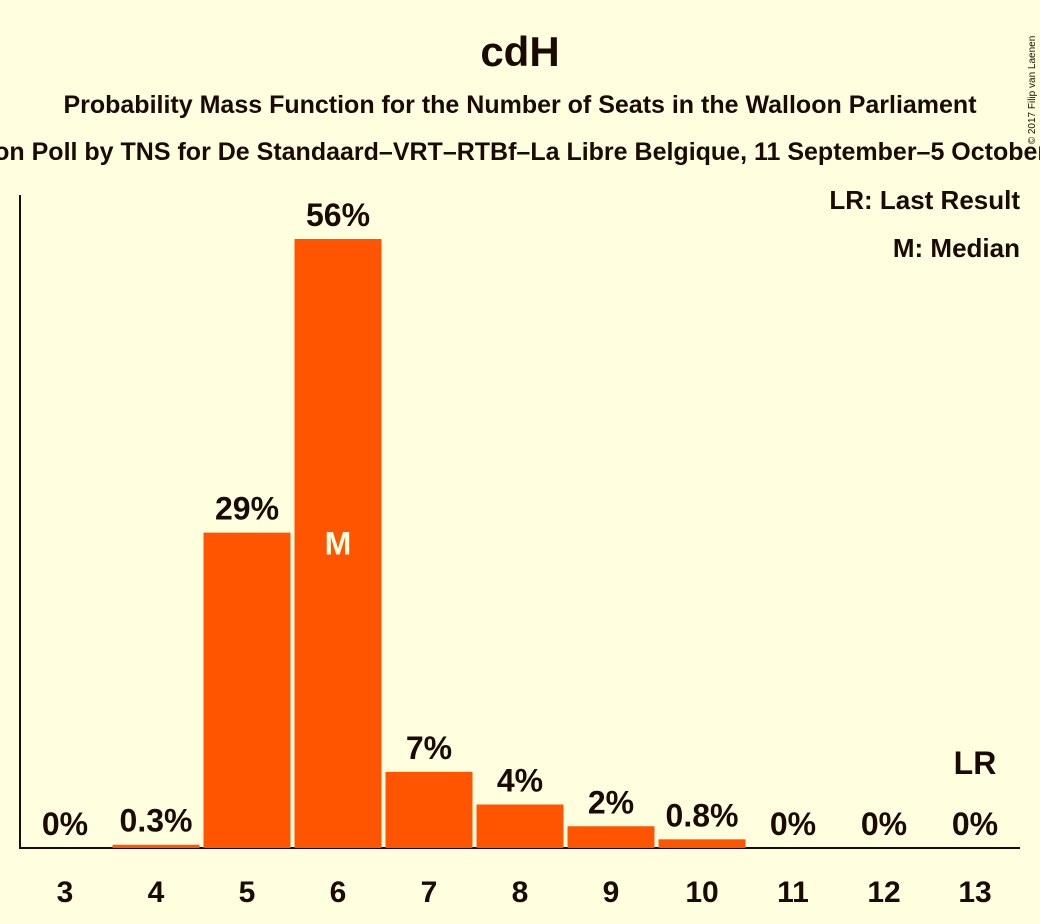  Describe the element at coordinates (975, 763) in the screenshot. I see `last-result-marker: LR` at that location.